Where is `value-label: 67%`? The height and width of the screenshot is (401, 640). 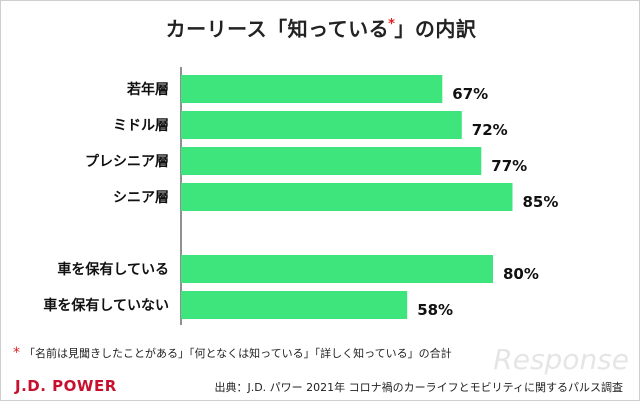
value-label: 67% is located at coordinates (470, 94).